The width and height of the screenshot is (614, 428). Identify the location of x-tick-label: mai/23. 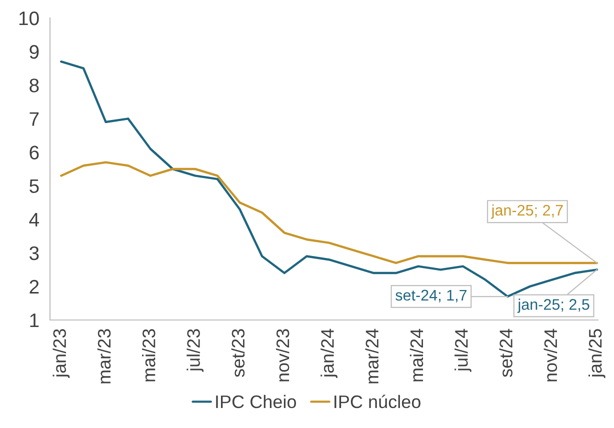
(149, 355).